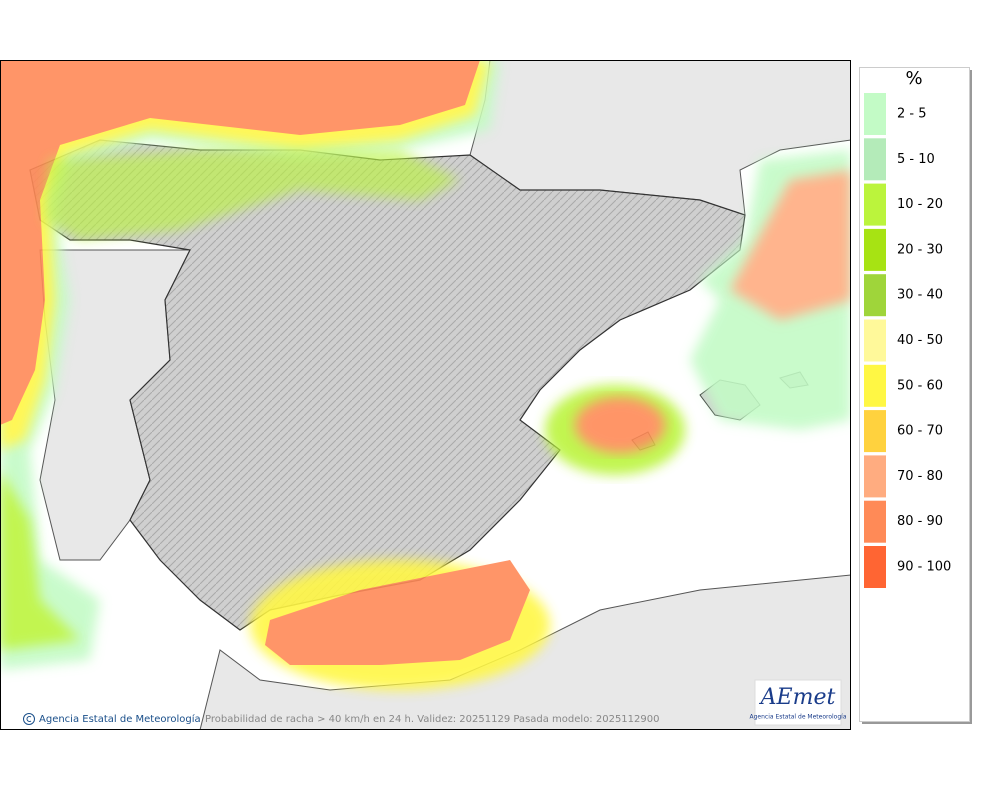 This screenshot has height=790, width=1000. Describe the element at coordinates (920, 204) in the screenshot. I see `legend-label: 10 - 20` at that location.